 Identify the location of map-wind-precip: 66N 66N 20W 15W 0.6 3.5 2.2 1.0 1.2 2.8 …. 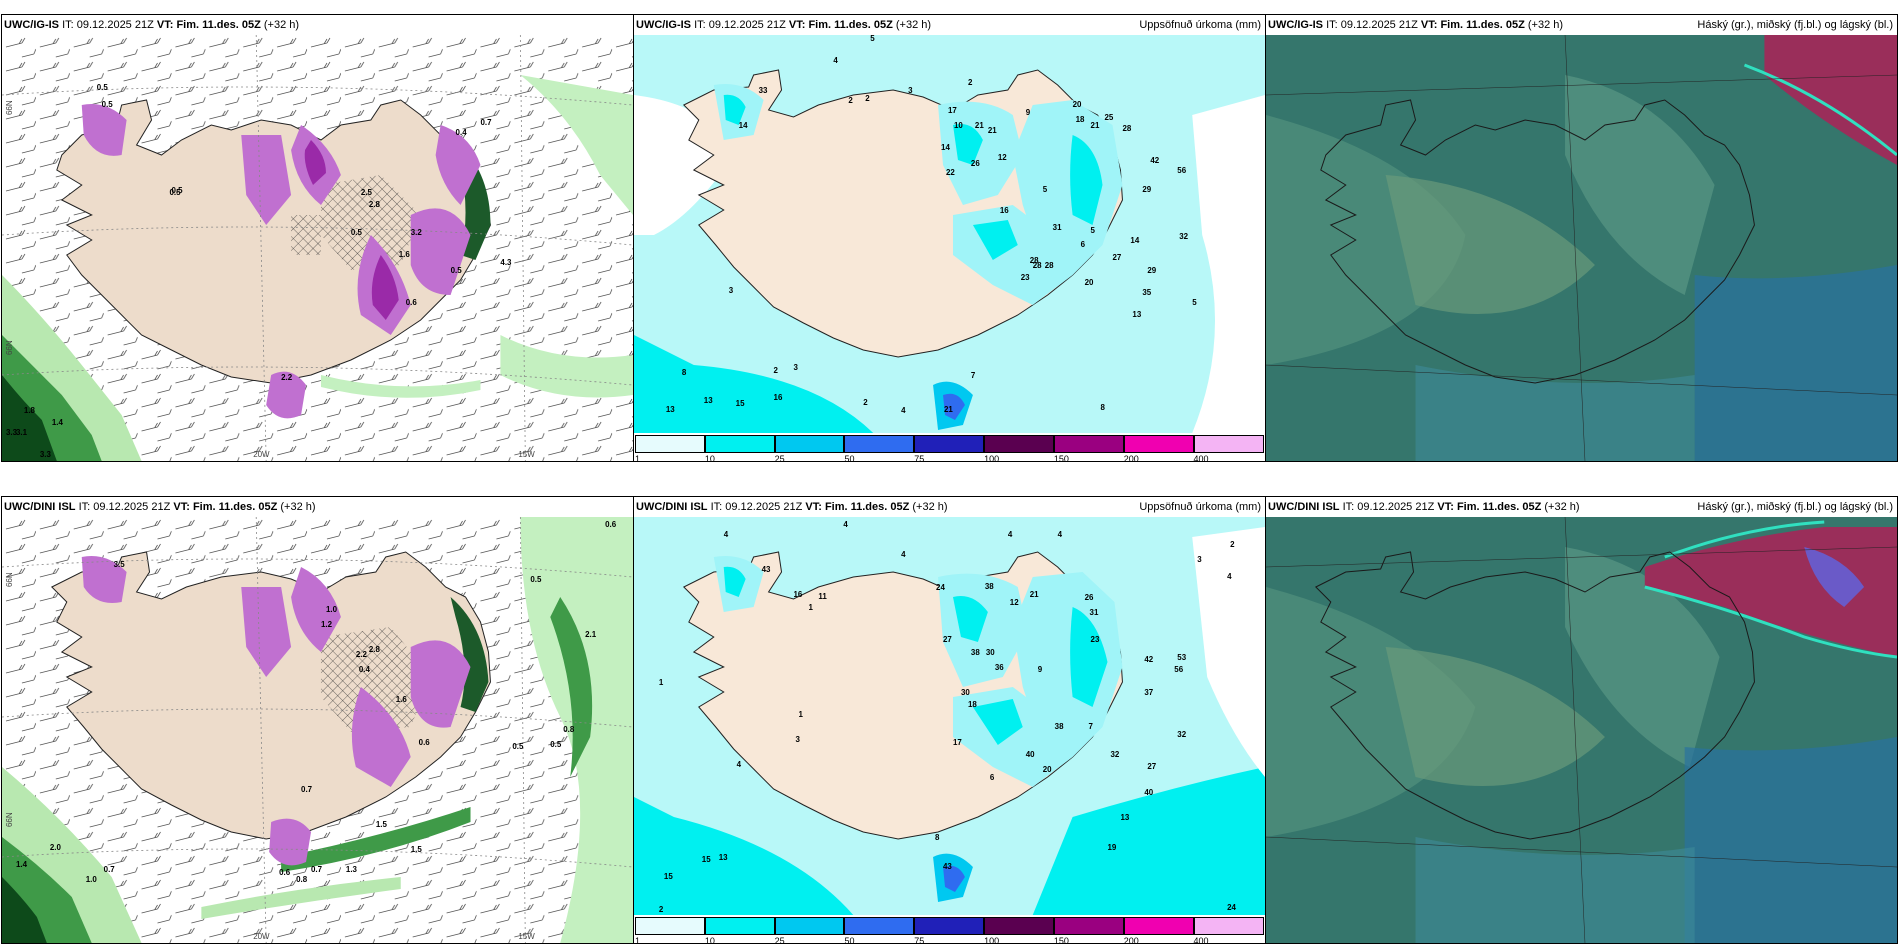
(317, 730).